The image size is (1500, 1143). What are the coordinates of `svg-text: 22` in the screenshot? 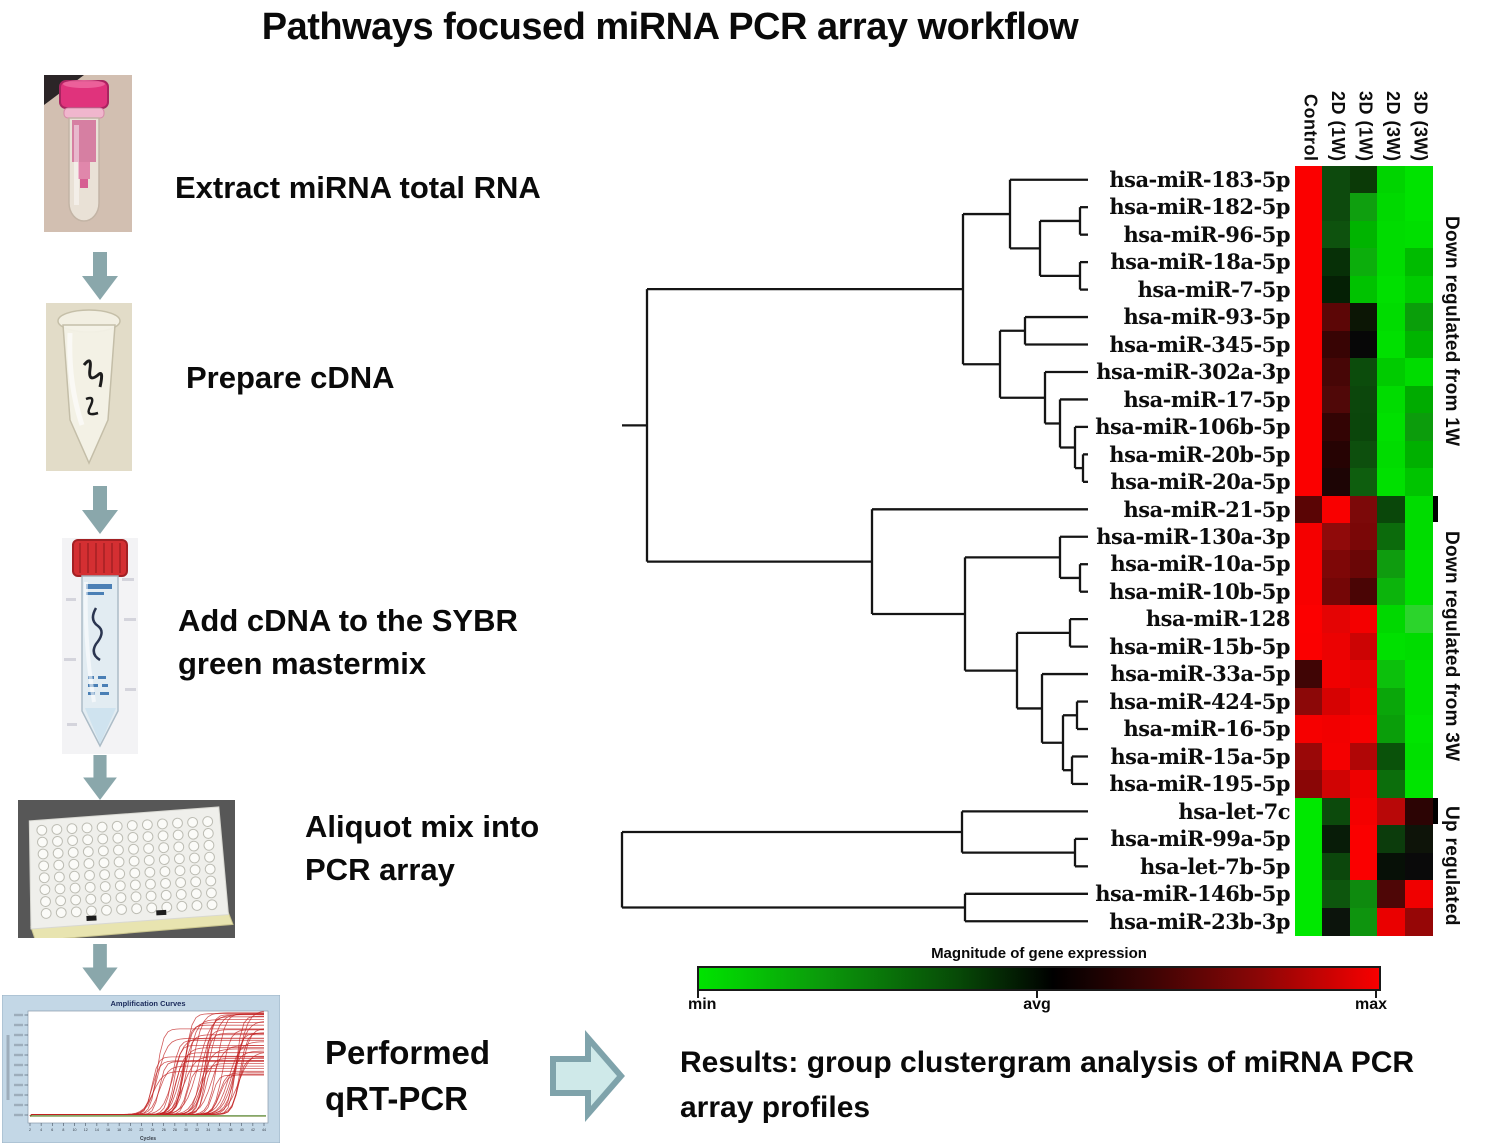 It's located at (141, 1130).